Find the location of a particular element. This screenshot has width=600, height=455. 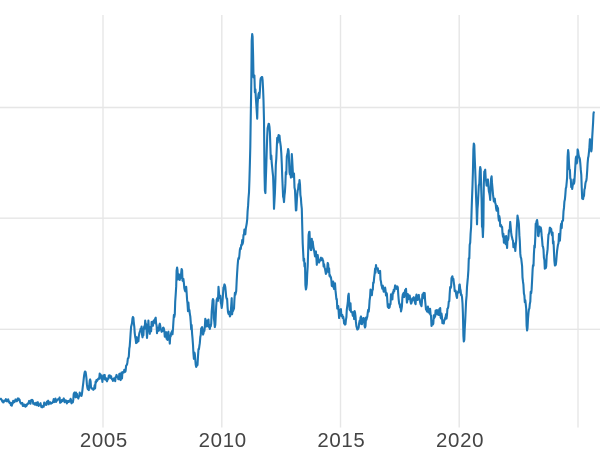

svg-text: 2020 is located at coordinates (460, 440).